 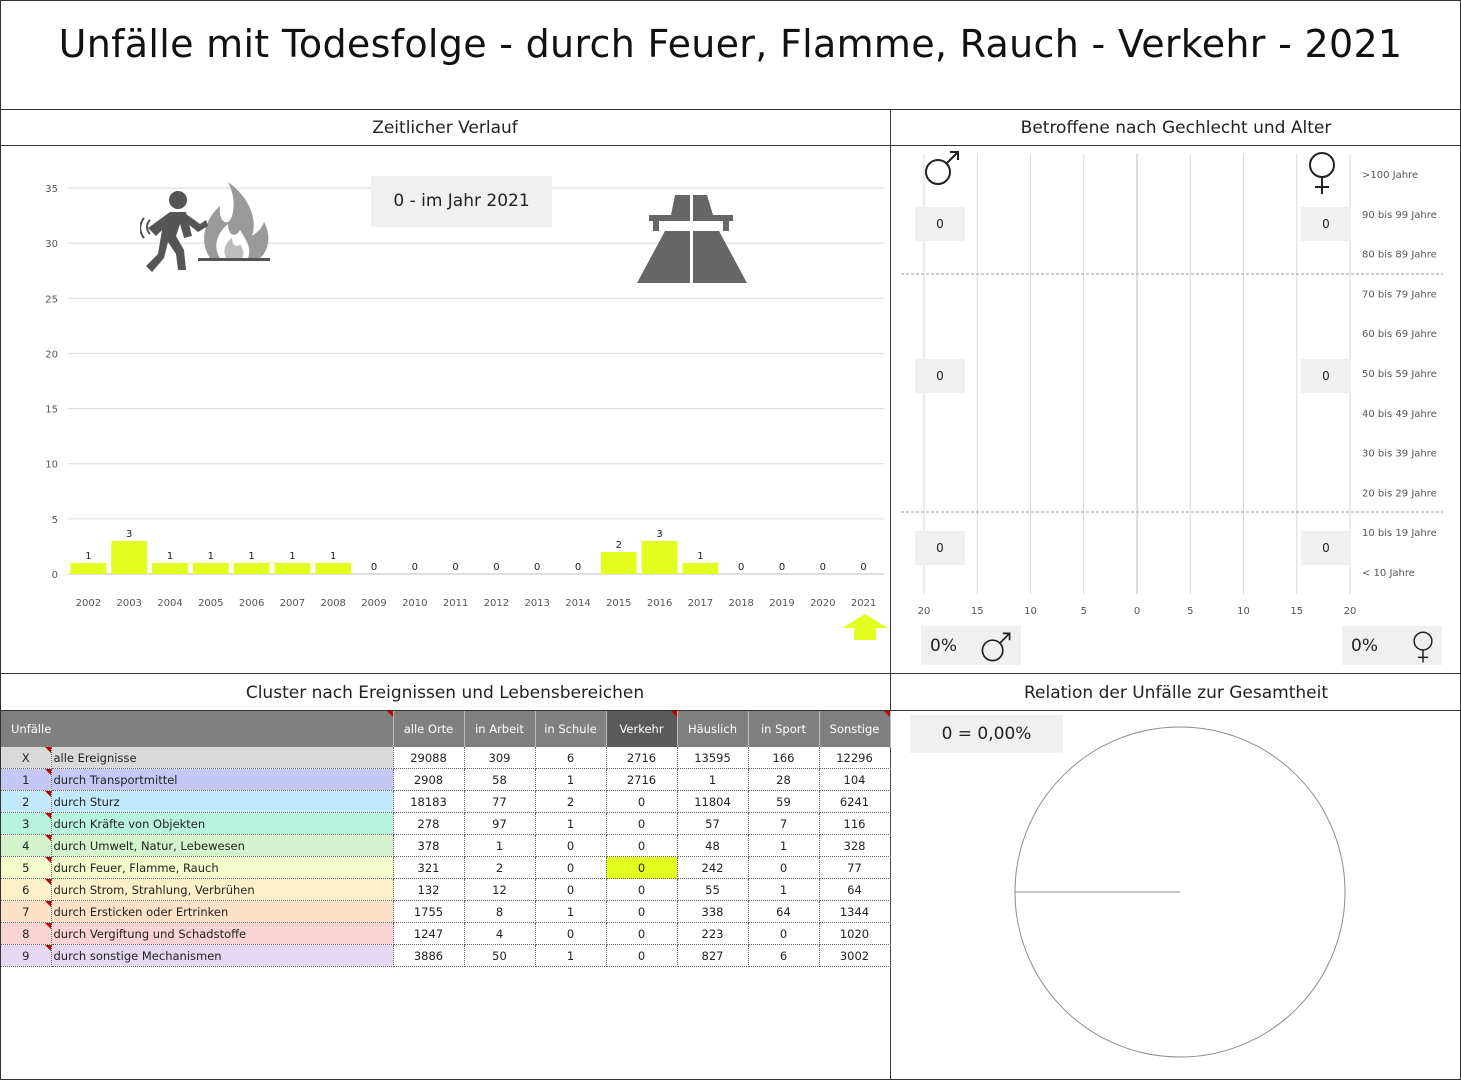 What do you see at coordinates (713, 801) in the screenshot?
I see `table-cell: 11804` at bounding box center [713, 801].